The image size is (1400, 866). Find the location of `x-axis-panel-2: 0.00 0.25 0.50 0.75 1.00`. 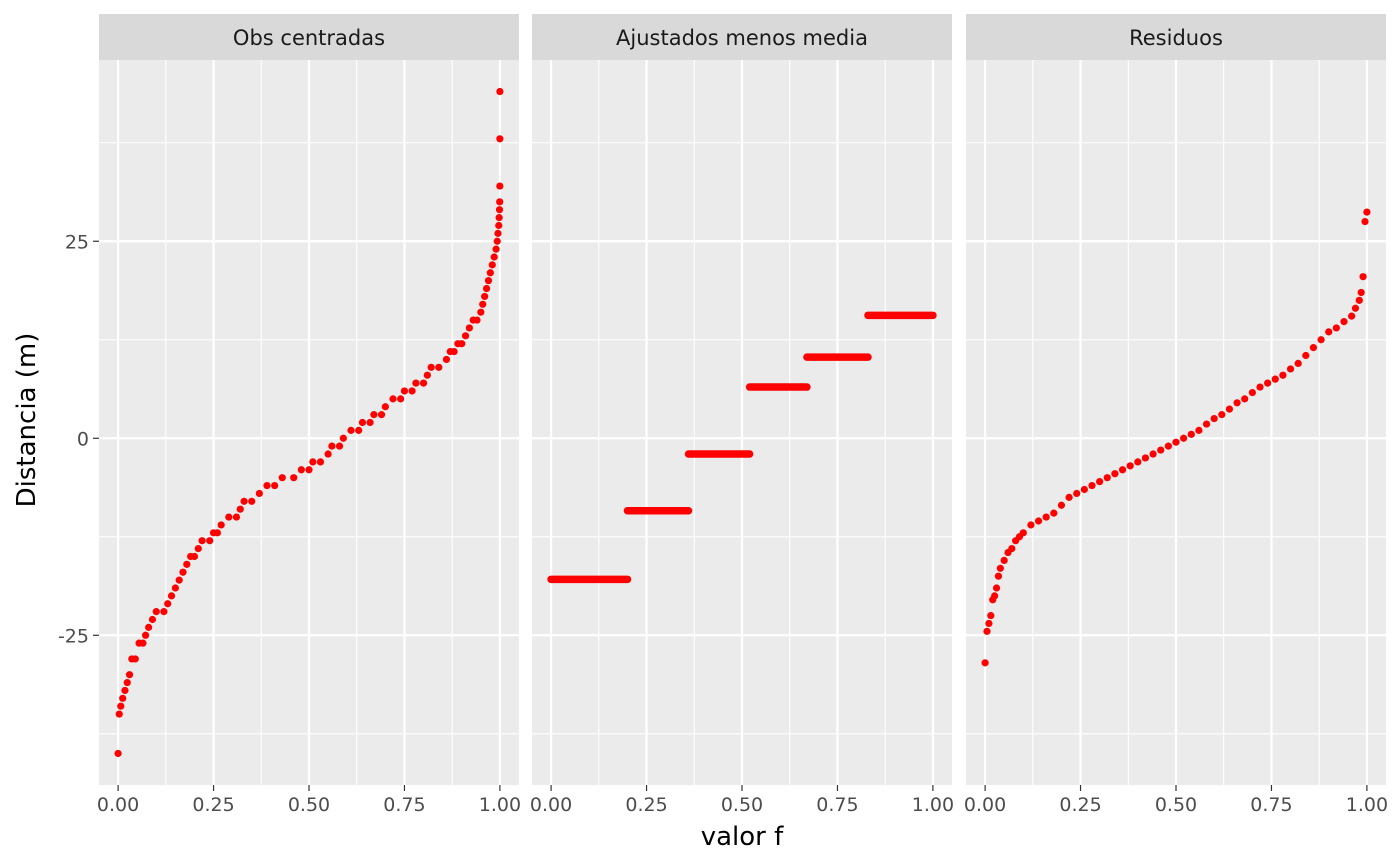

x-axis-panel-2: 0.00 0.25 0.50 0.75 1.00 is located at coordinates (742, 800).